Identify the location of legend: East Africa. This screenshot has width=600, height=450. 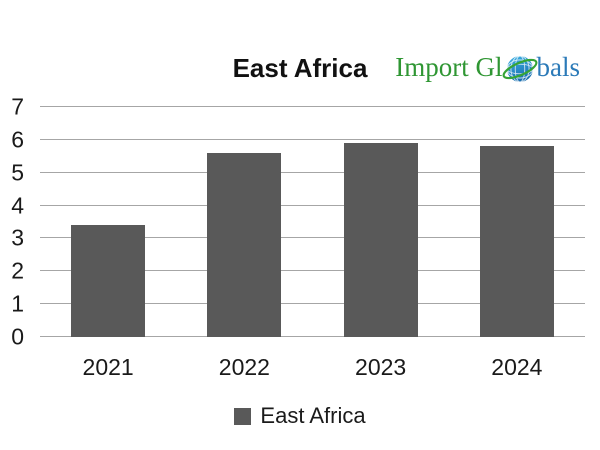
(300, 416).